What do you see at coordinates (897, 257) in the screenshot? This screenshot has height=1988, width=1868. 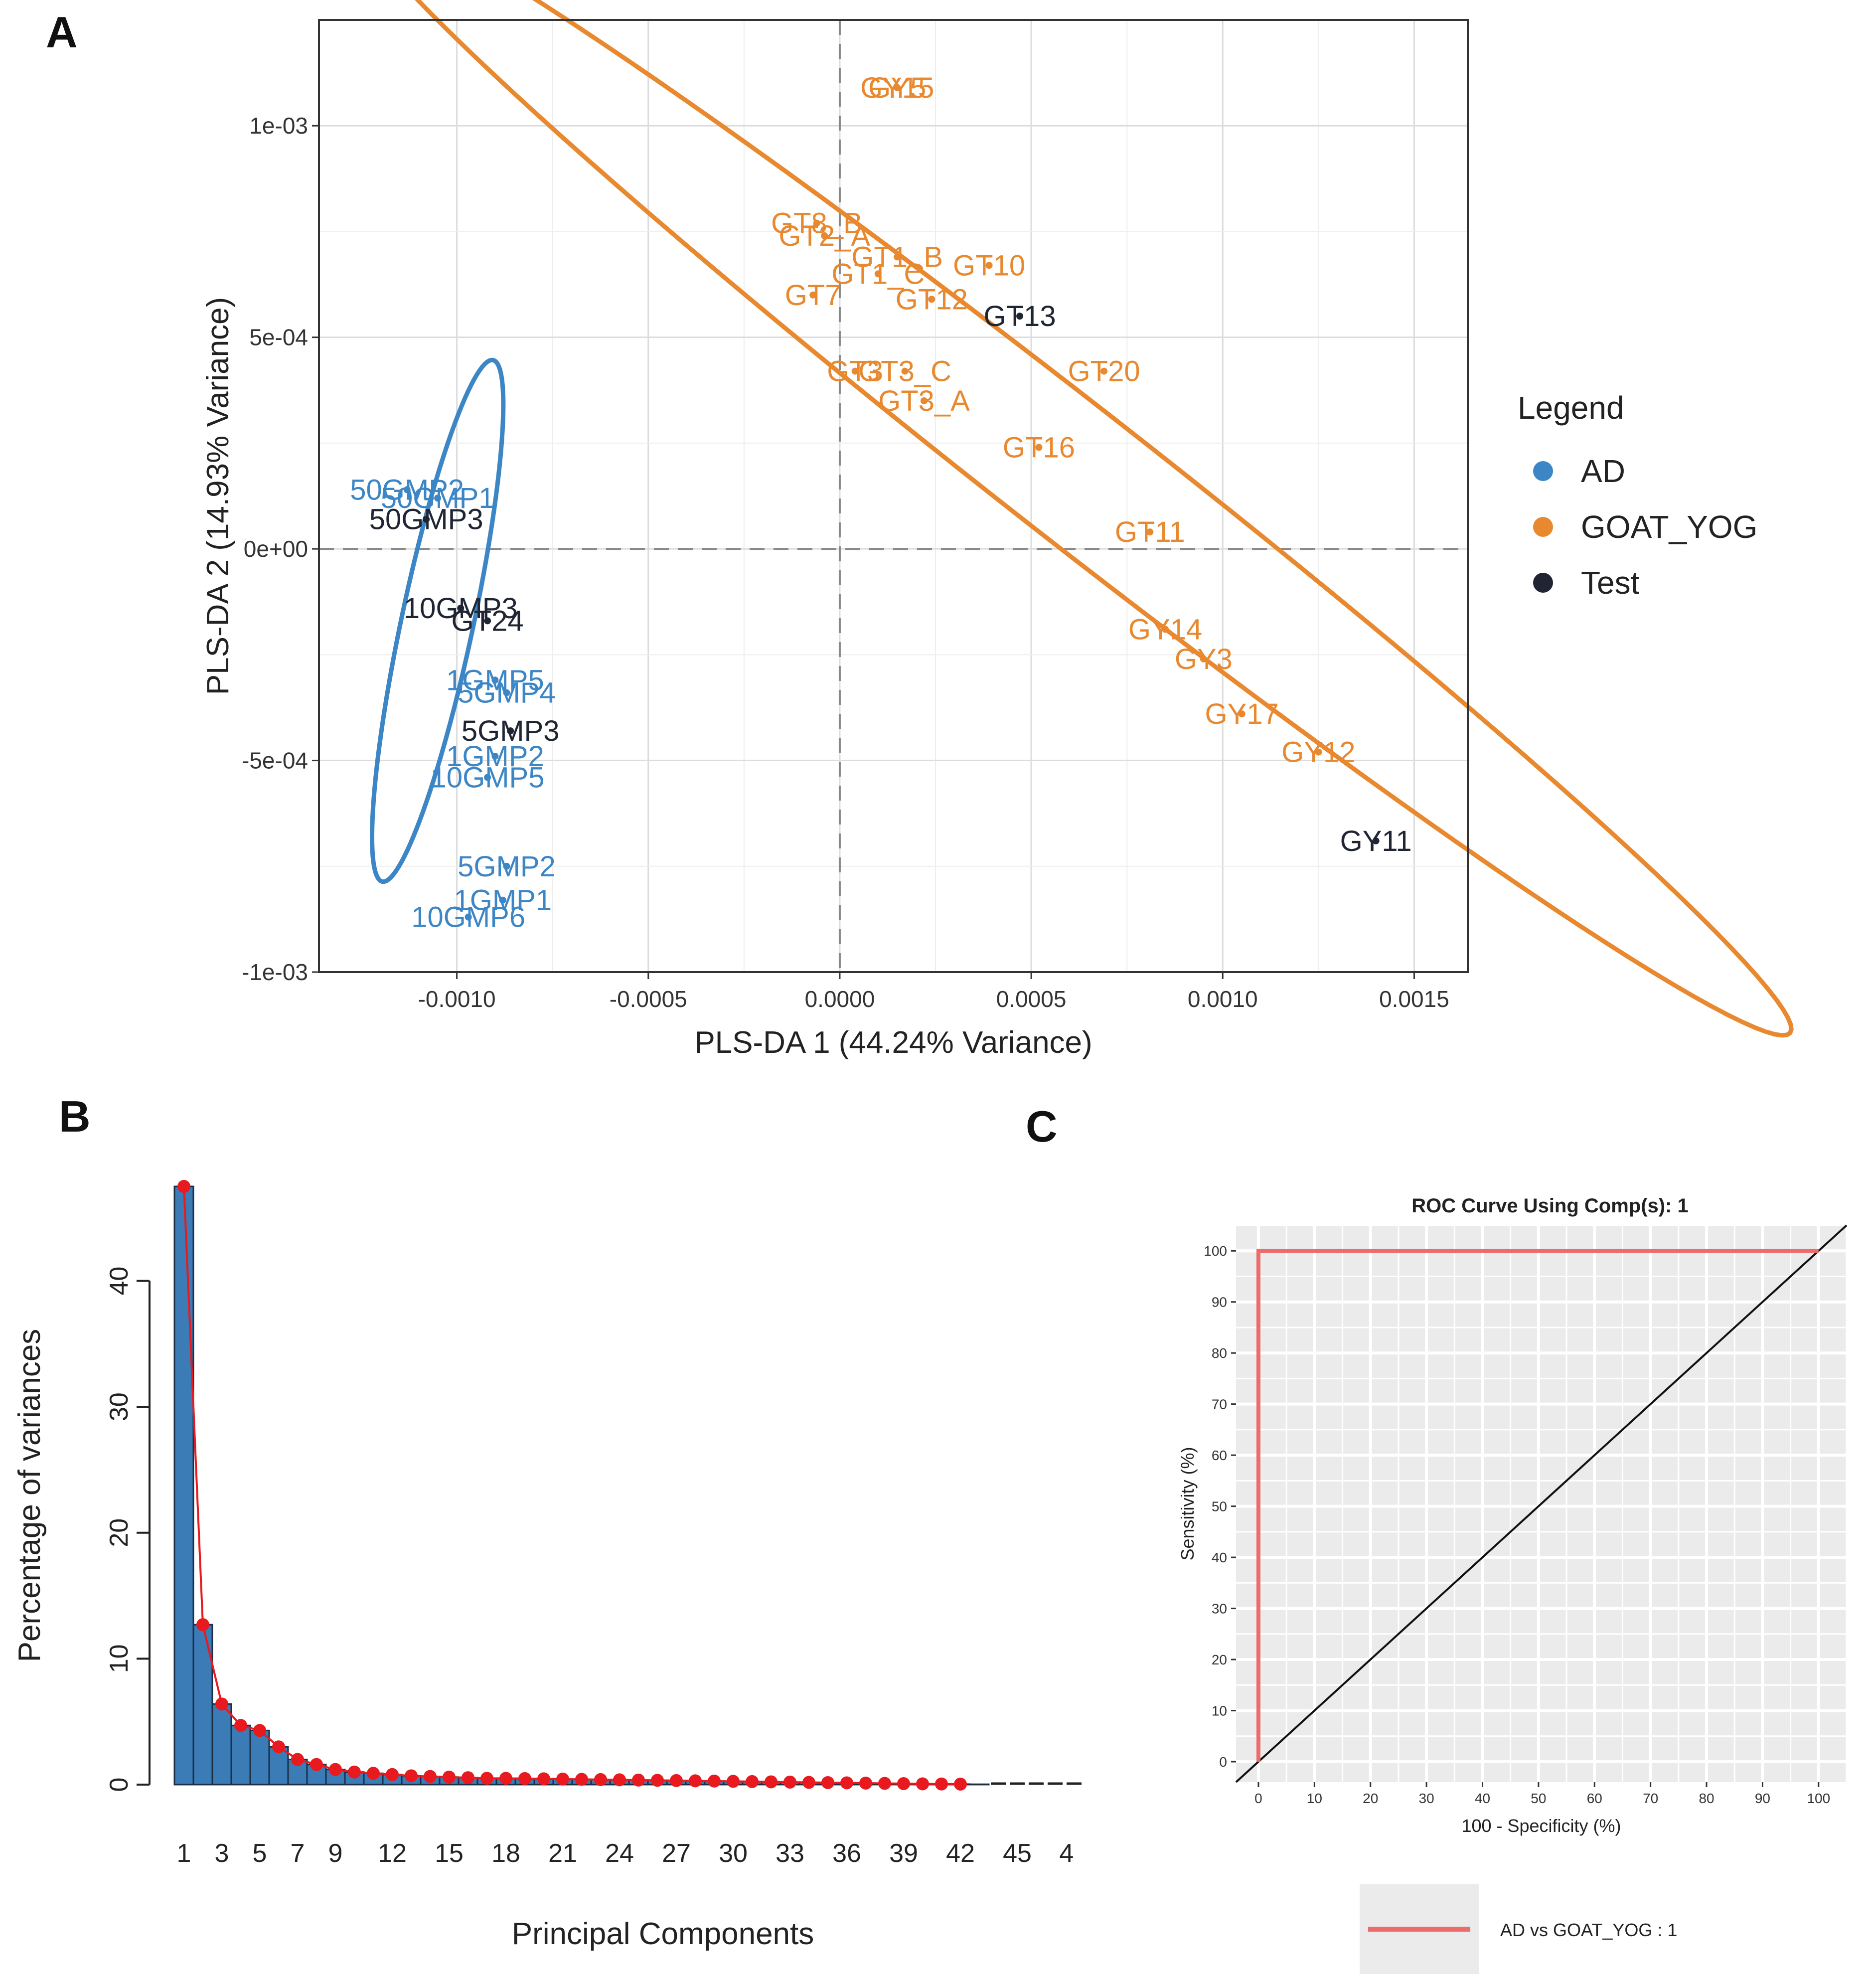 I see `point-label: GT1_B` at bounding box center [897, 257].